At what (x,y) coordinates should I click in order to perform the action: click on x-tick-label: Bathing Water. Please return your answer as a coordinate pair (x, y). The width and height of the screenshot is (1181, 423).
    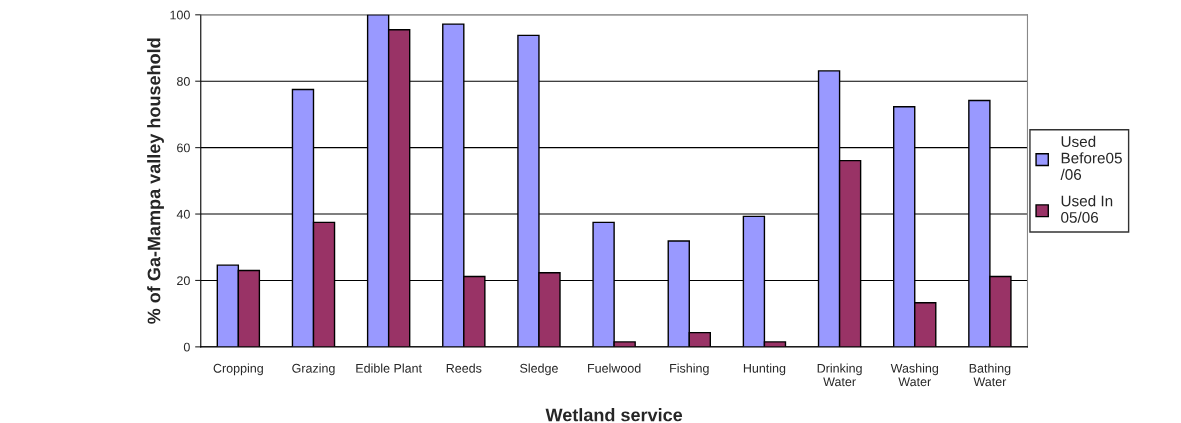
    Looking at the image, I should click on (990, 375).